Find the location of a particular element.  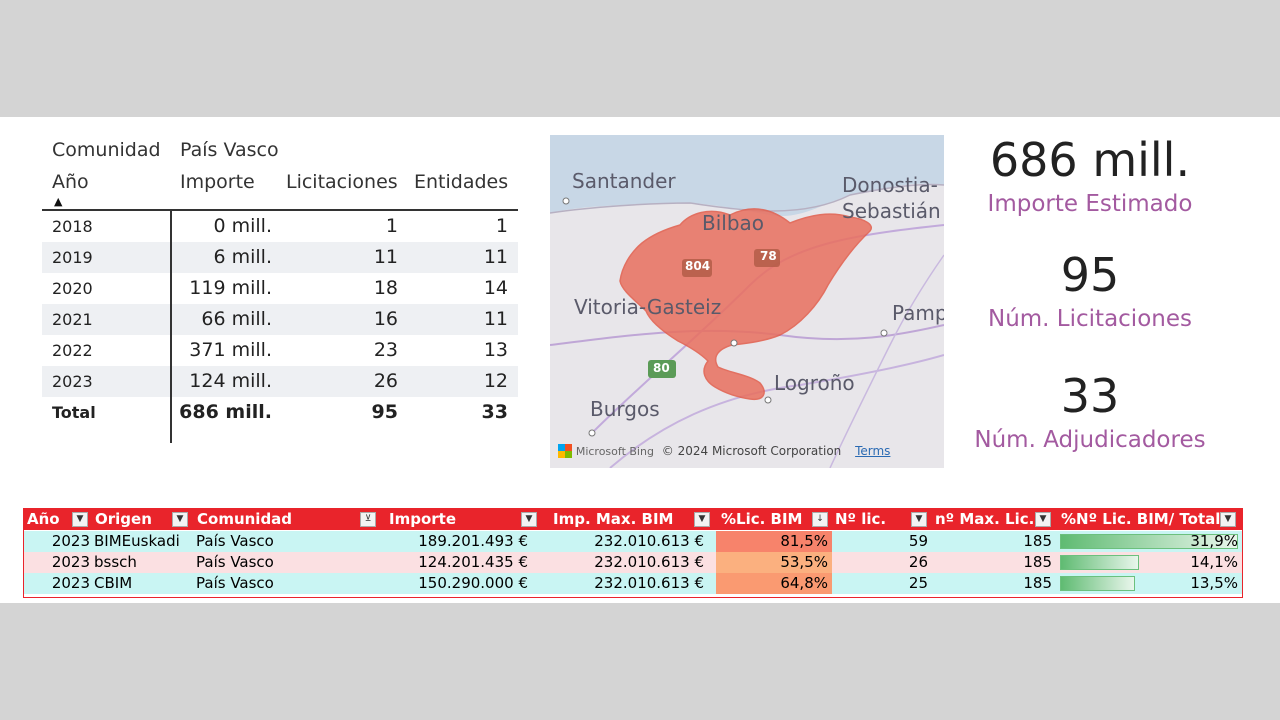

cell-origen: CBIM is located at coordinates (113, 583).